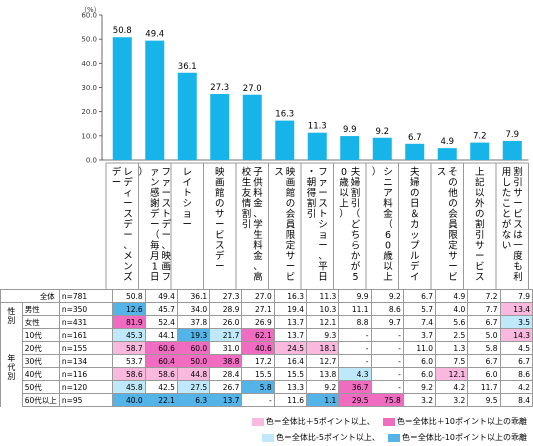 The image size is (533, 446). What do you see at coordinates (452, 335) in the screenshot?
I see `table-cell: 2.5` at bounding box center [452, 335].